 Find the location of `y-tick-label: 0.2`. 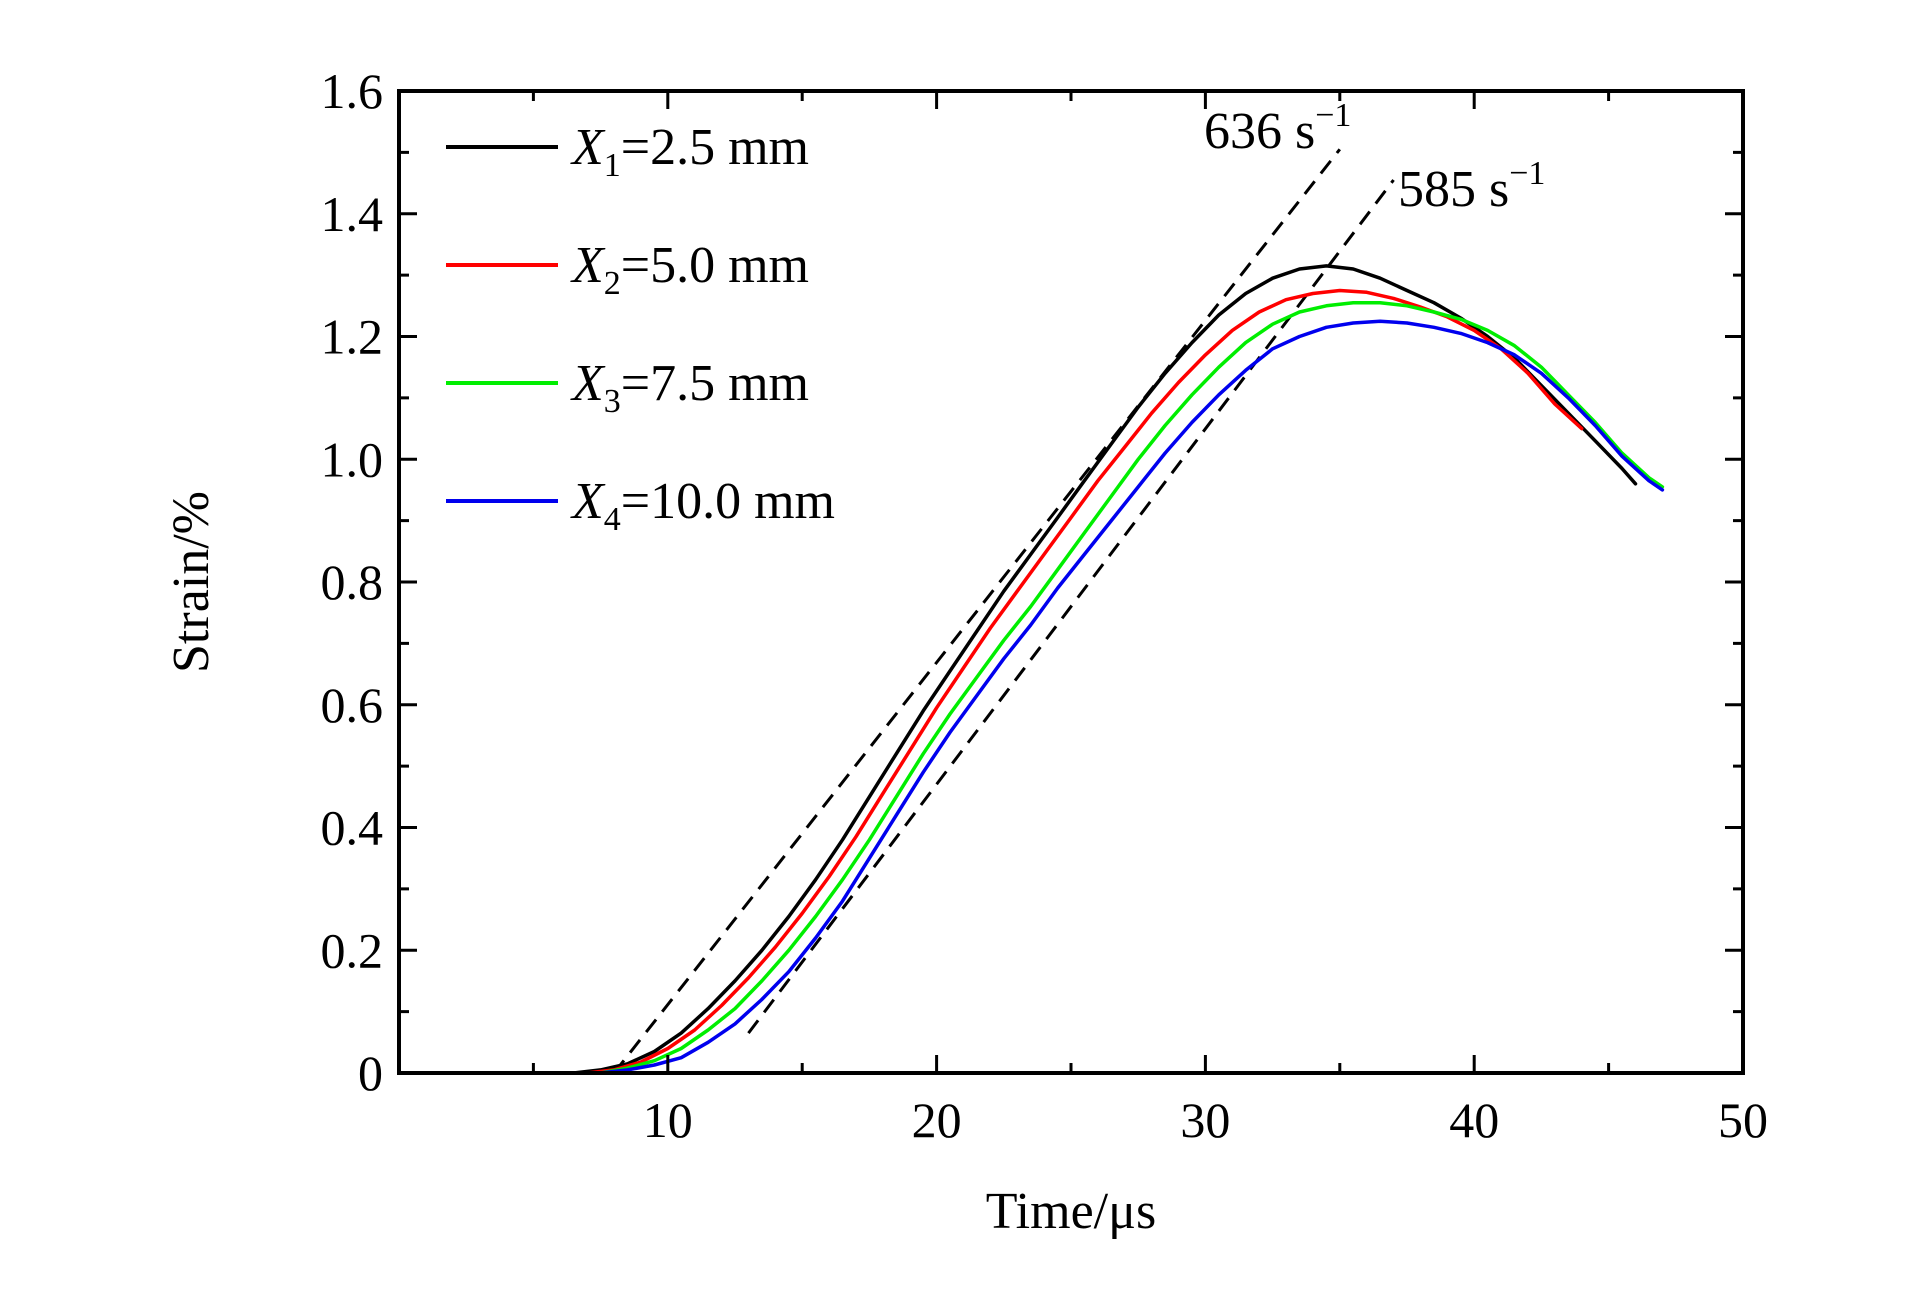

y-tick-label: 0.2 is located at coordinates (352, 950).